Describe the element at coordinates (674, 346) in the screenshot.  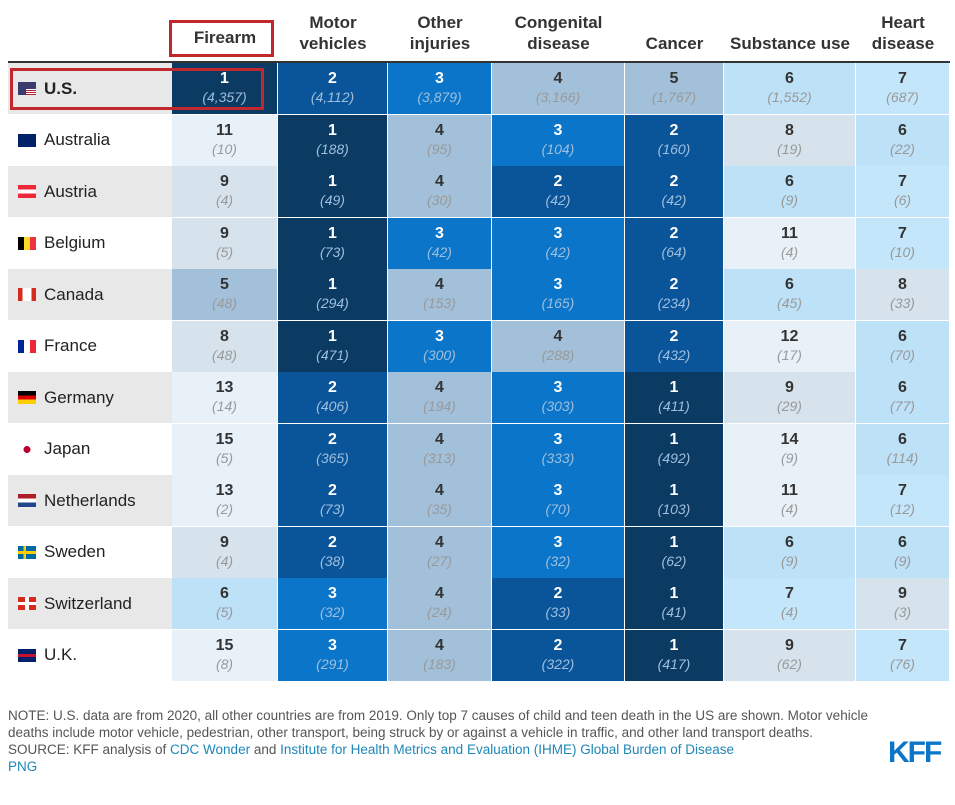
I see `heatmap-cell: 2 (432)` at that location.